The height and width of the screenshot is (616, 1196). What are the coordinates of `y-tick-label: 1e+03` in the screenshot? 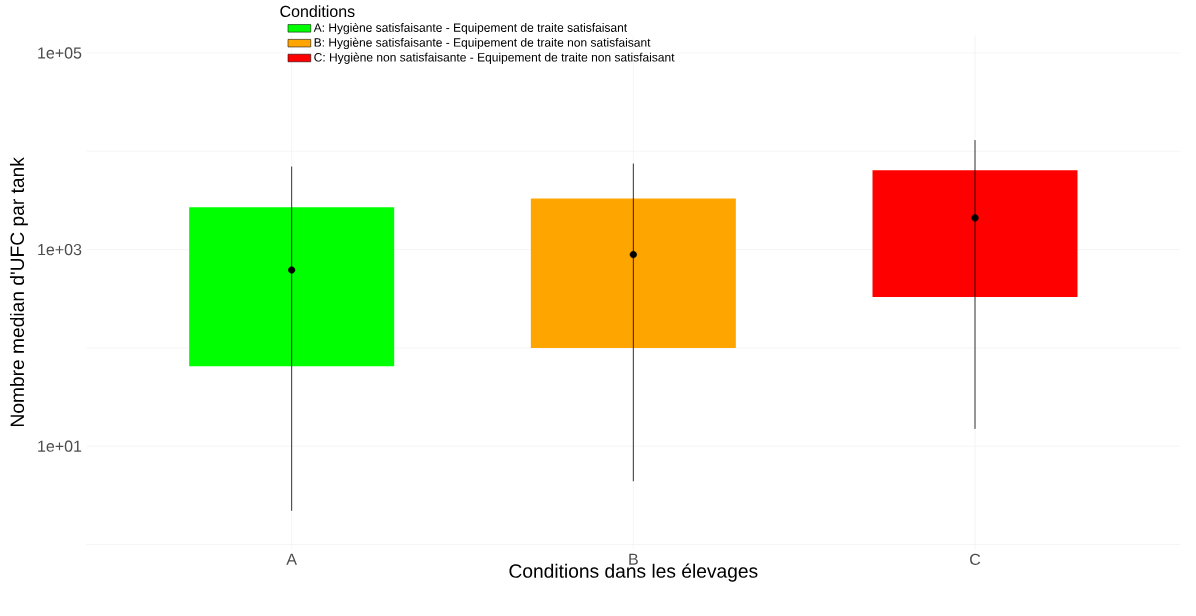 It's located at (60, 250).